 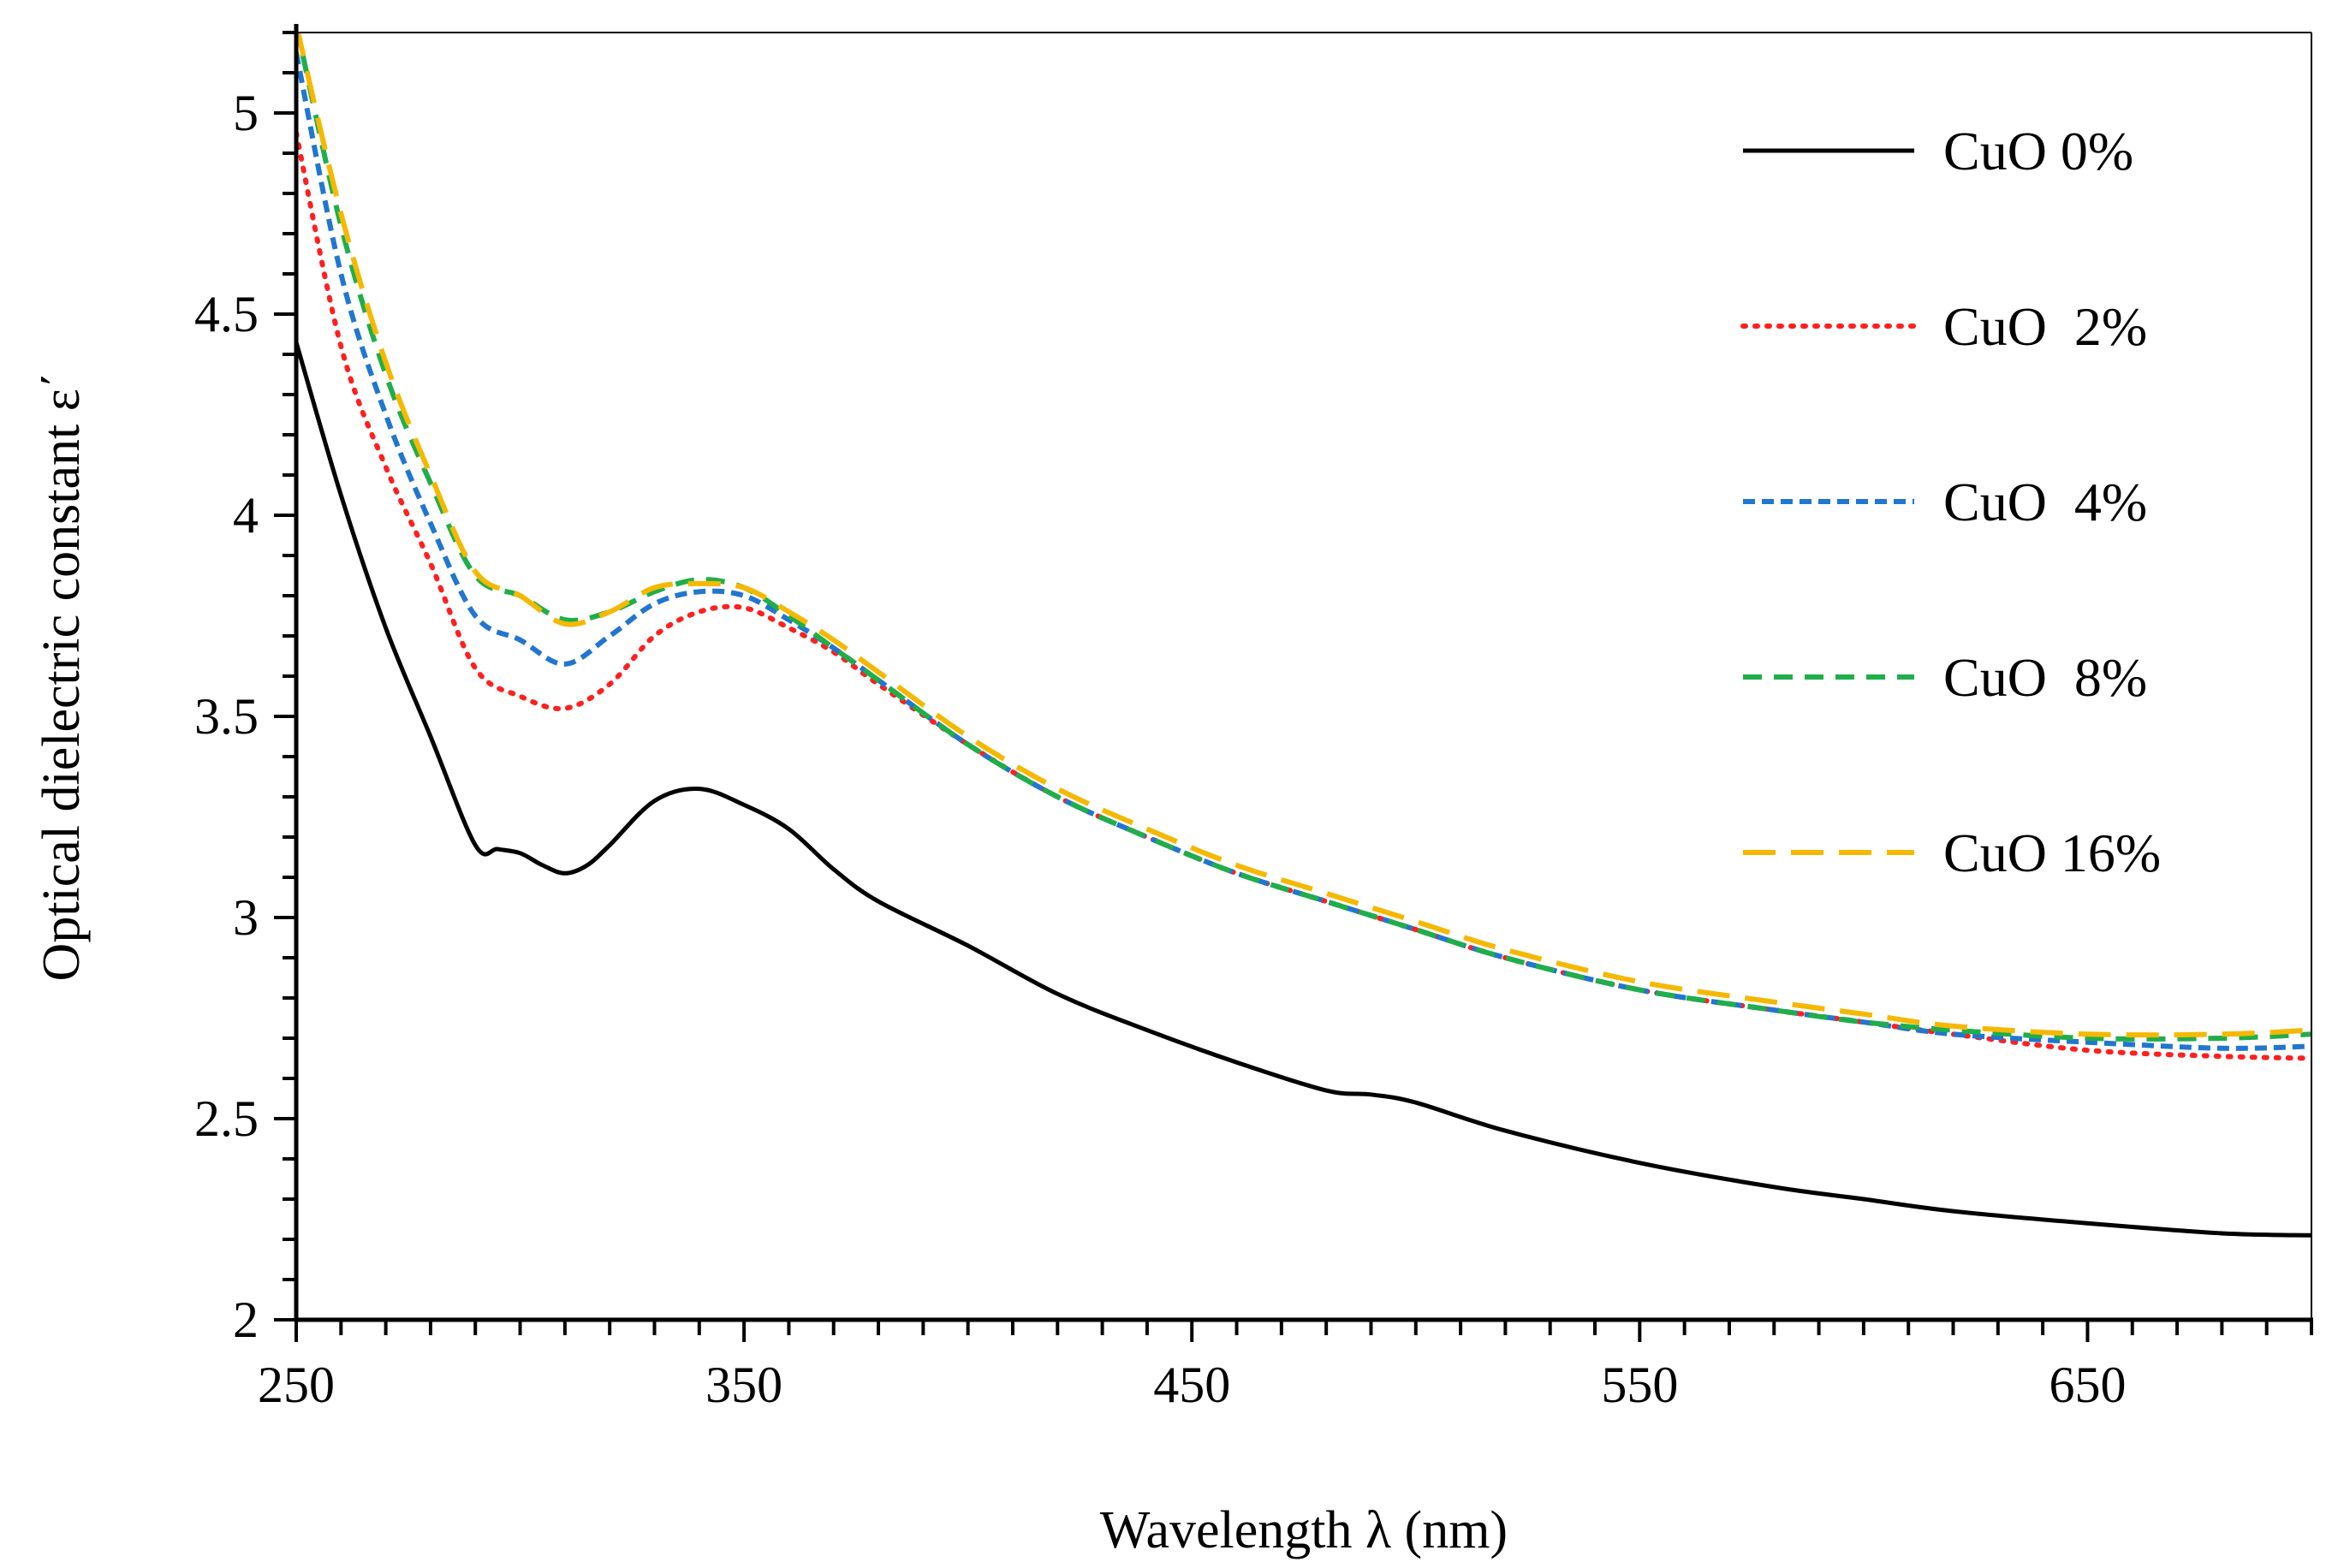 I want to click on y-tick-label: 3.5, so click(x=227, y=716).